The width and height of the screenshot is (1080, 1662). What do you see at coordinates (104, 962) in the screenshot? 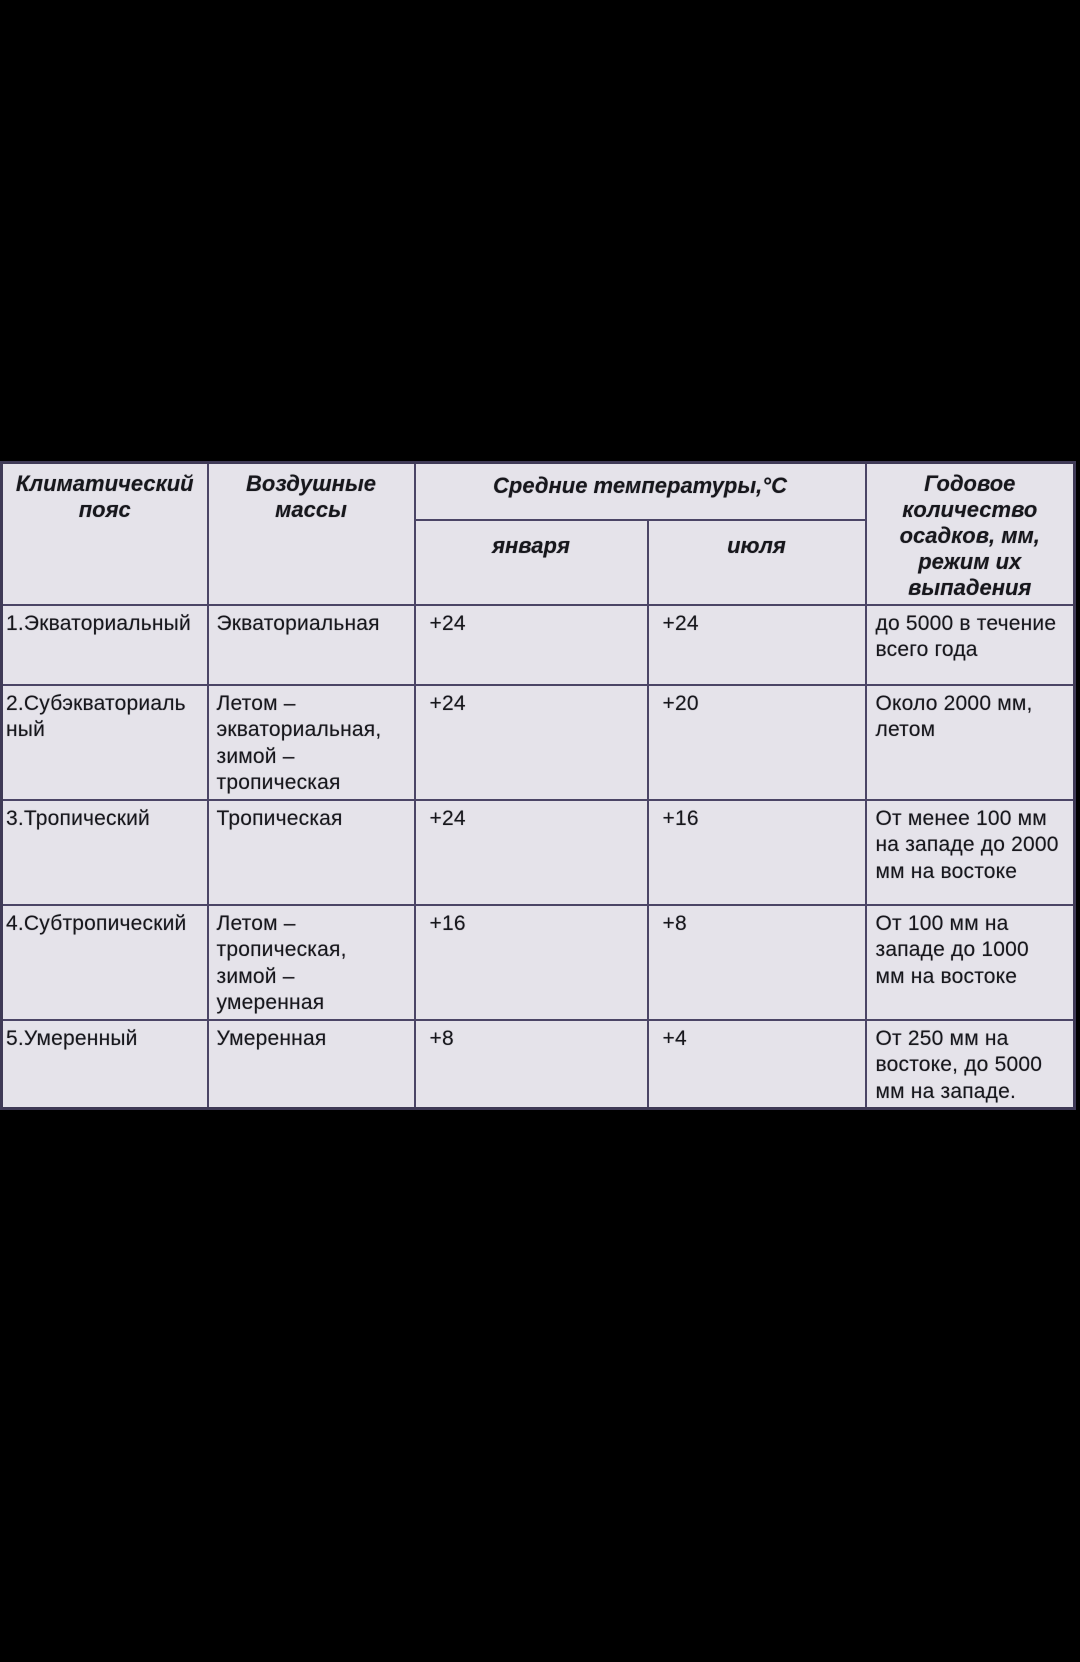
I see `zone-cell: 4.Субтропический` at bounding box center [104, 962].